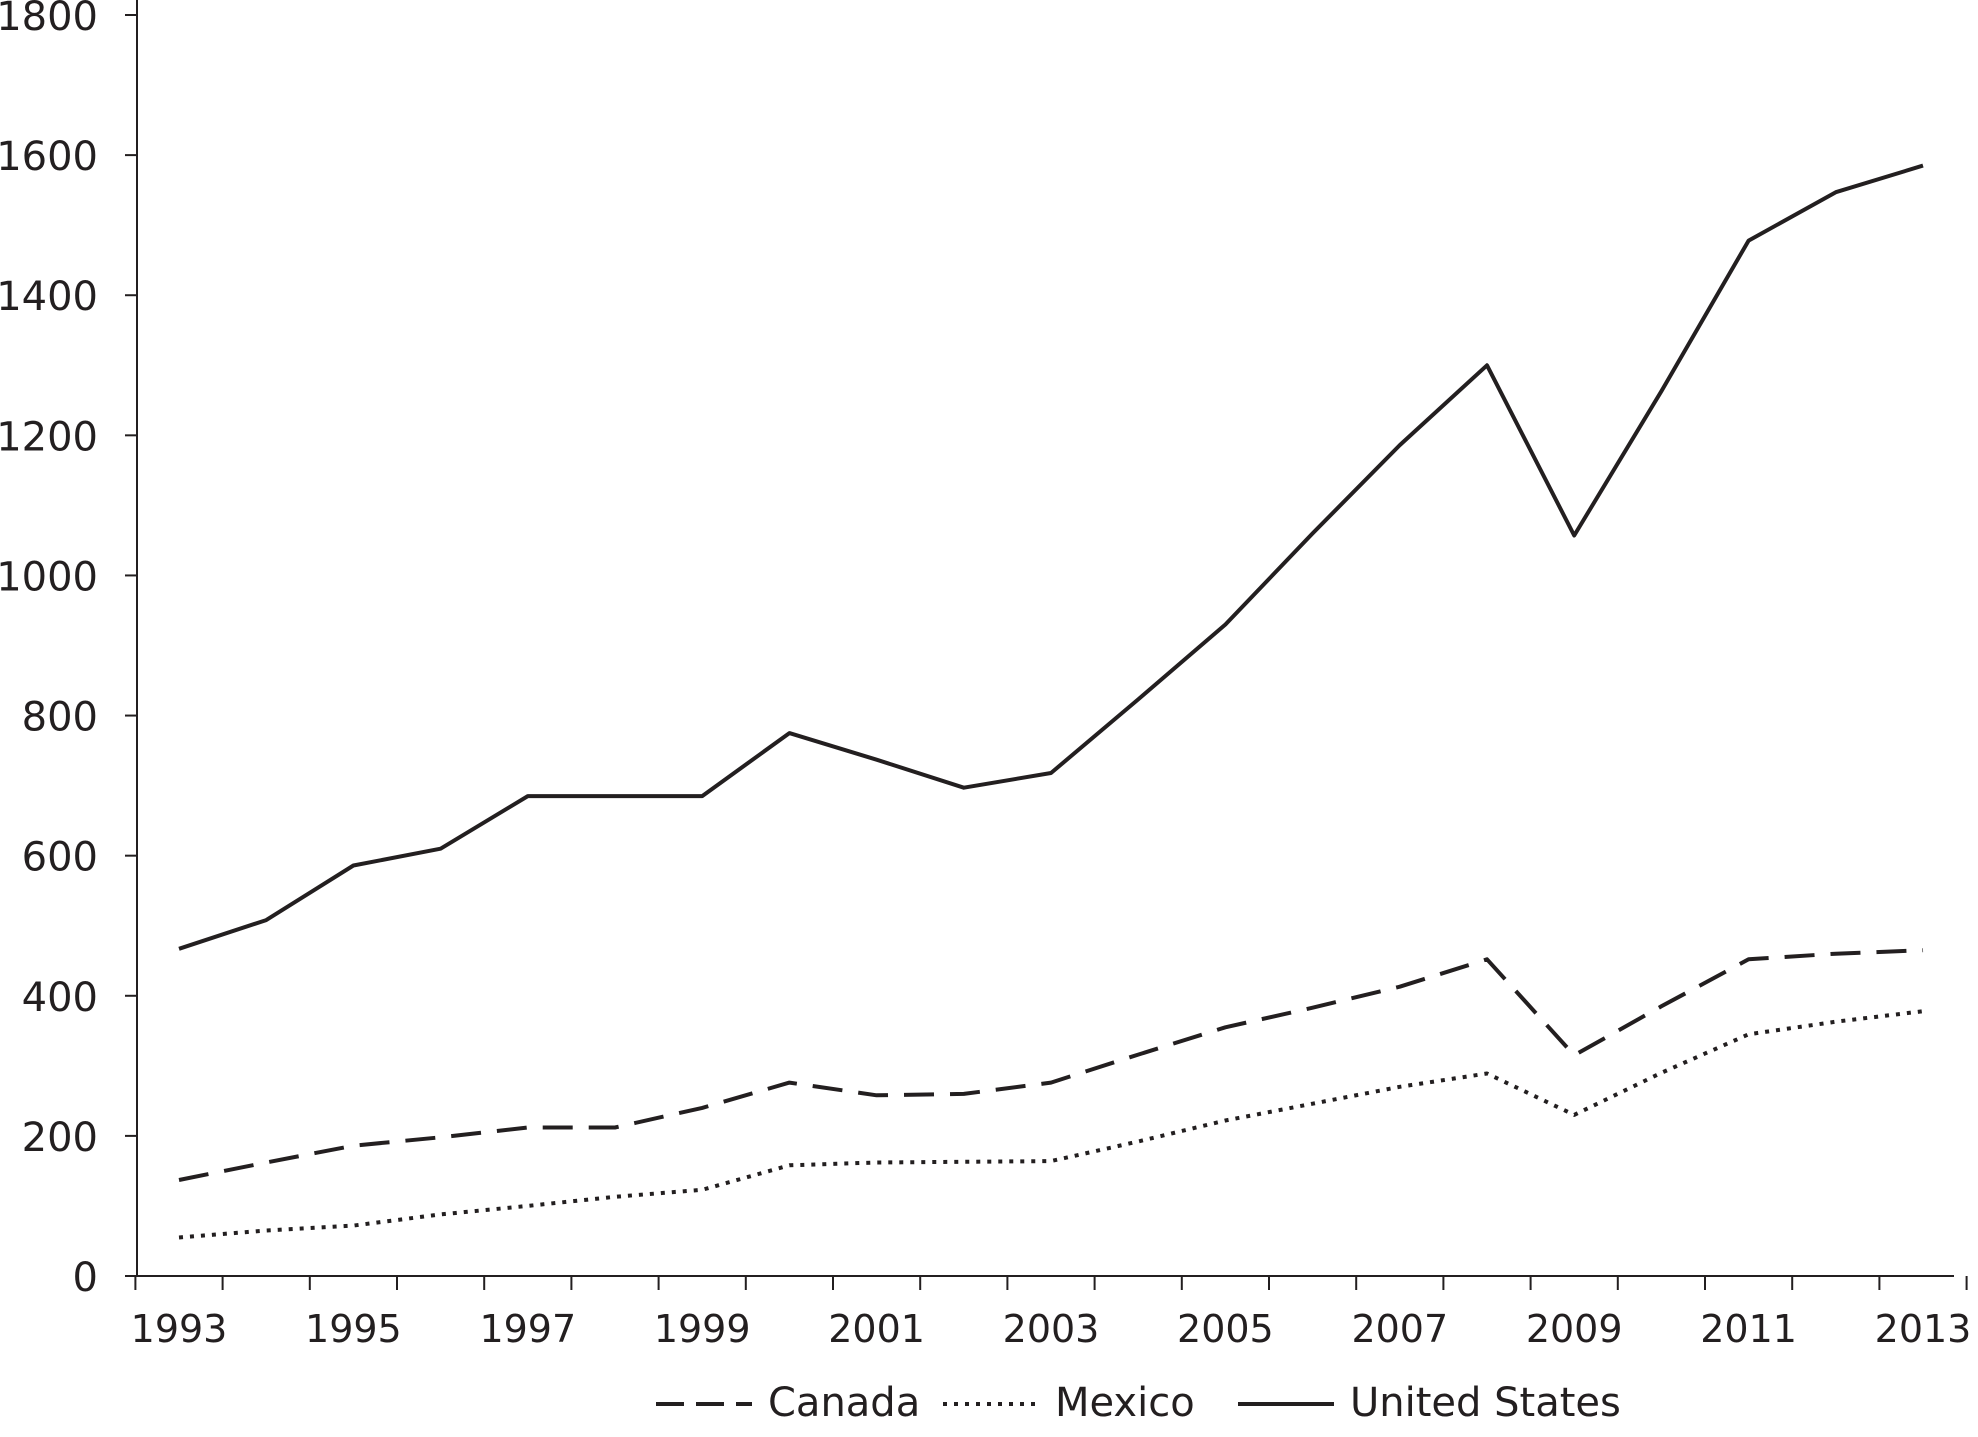 This screenshot has height=1437, width=1978. Describe the element at coordinates (49, 437) in the screenshot. I see `y-tick-label: 1200` at that location.